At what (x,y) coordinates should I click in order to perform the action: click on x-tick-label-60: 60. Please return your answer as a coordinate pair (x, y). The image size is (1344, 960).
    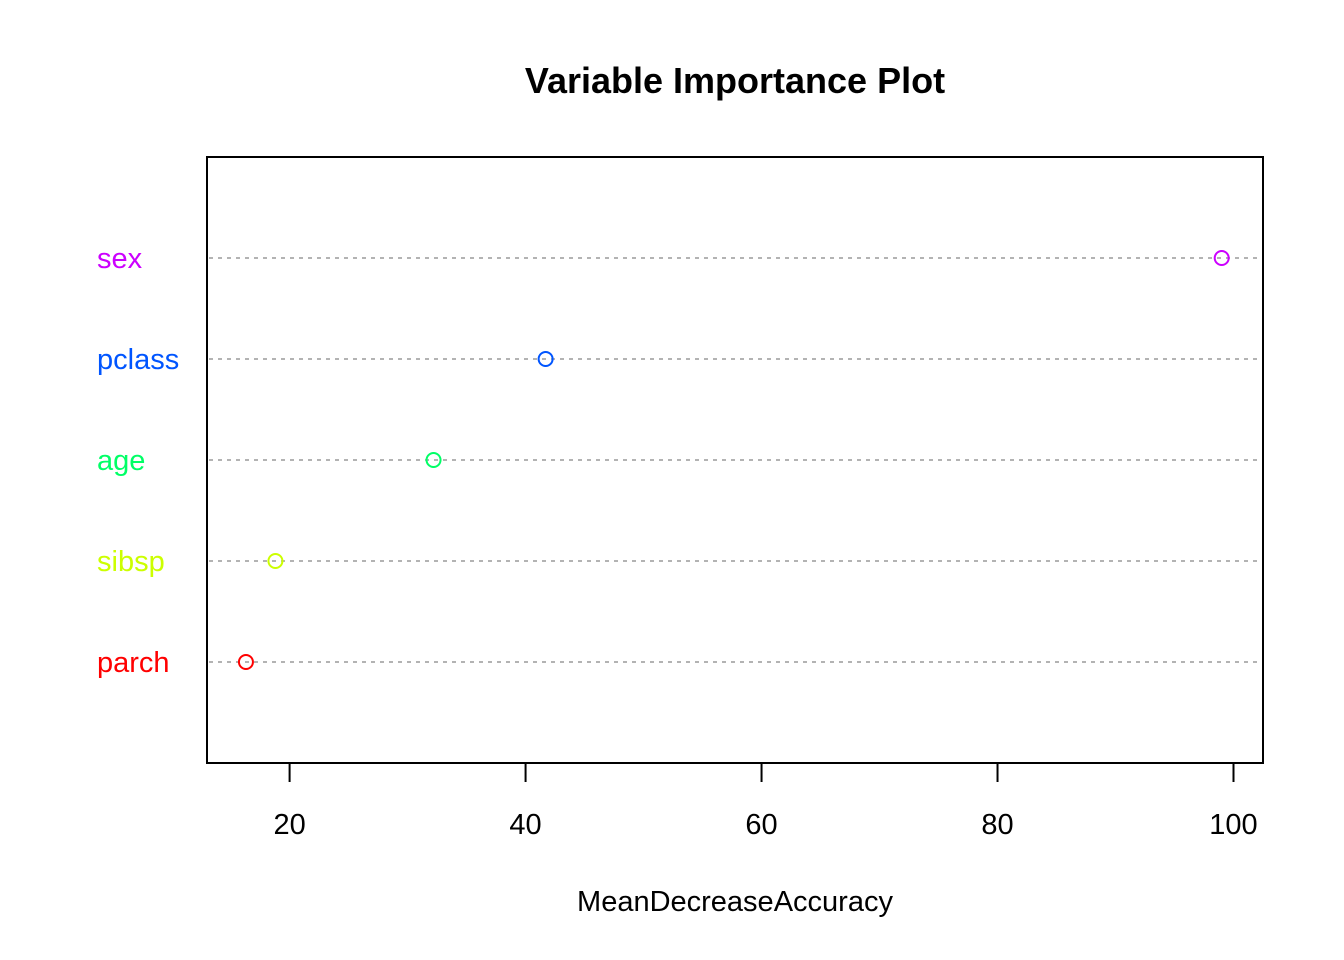
    Looking at the image, I should click on (761, 825).